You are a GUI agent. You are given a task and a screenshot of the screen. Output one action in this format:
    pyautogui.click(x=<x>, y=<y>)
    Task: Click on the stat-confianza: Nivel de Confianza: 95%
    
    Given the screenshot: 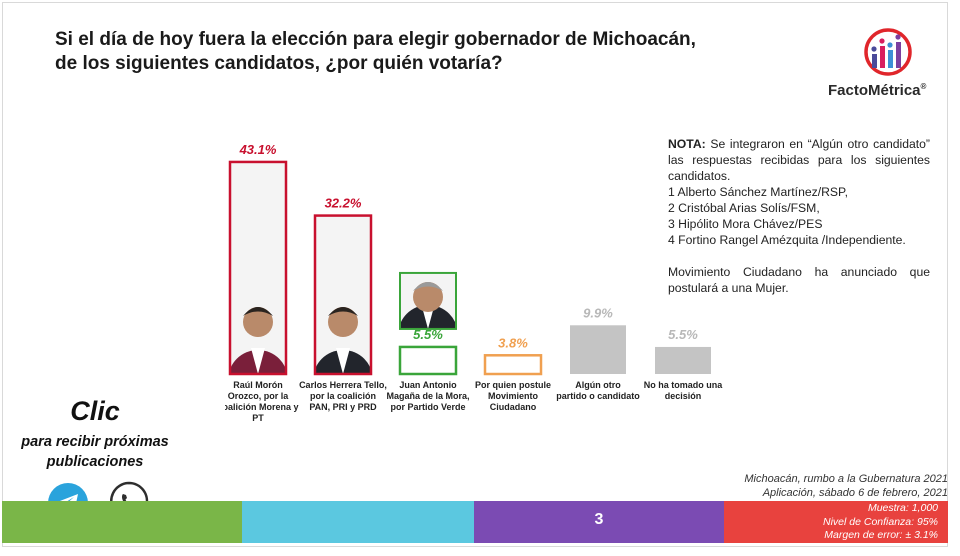 What is the action you would take?
    pyautogui.click(x=880, y=521)
    